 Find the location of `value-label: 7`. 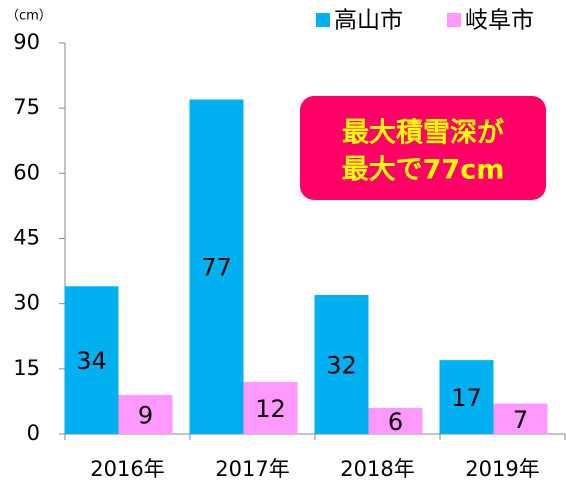

value-label: 7 is located at coordinates (520, 420).